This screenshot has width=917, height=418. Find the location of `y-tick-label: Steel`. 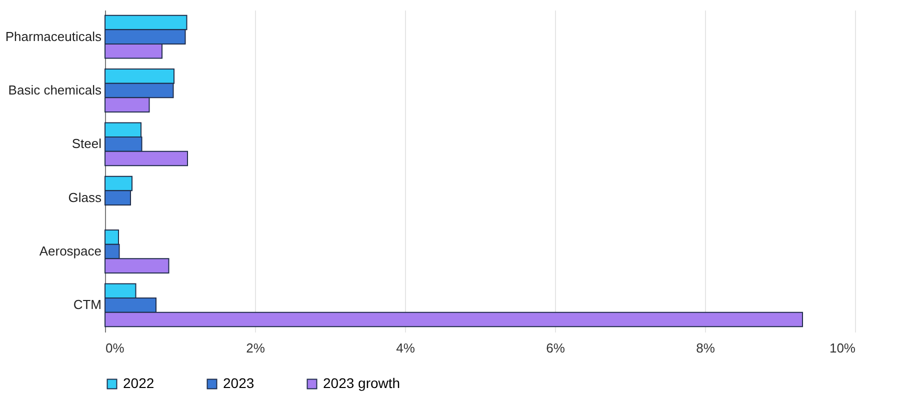

y-tick-label: Steel is located at coordinates (87, 144).